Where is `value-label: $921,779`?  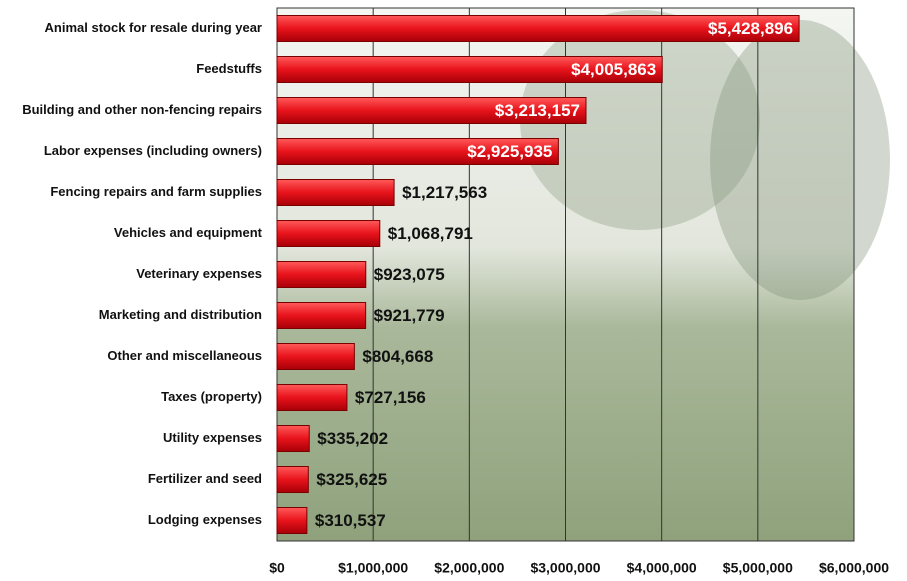 value-label: $921,779 is located at coordinates (409, 315).